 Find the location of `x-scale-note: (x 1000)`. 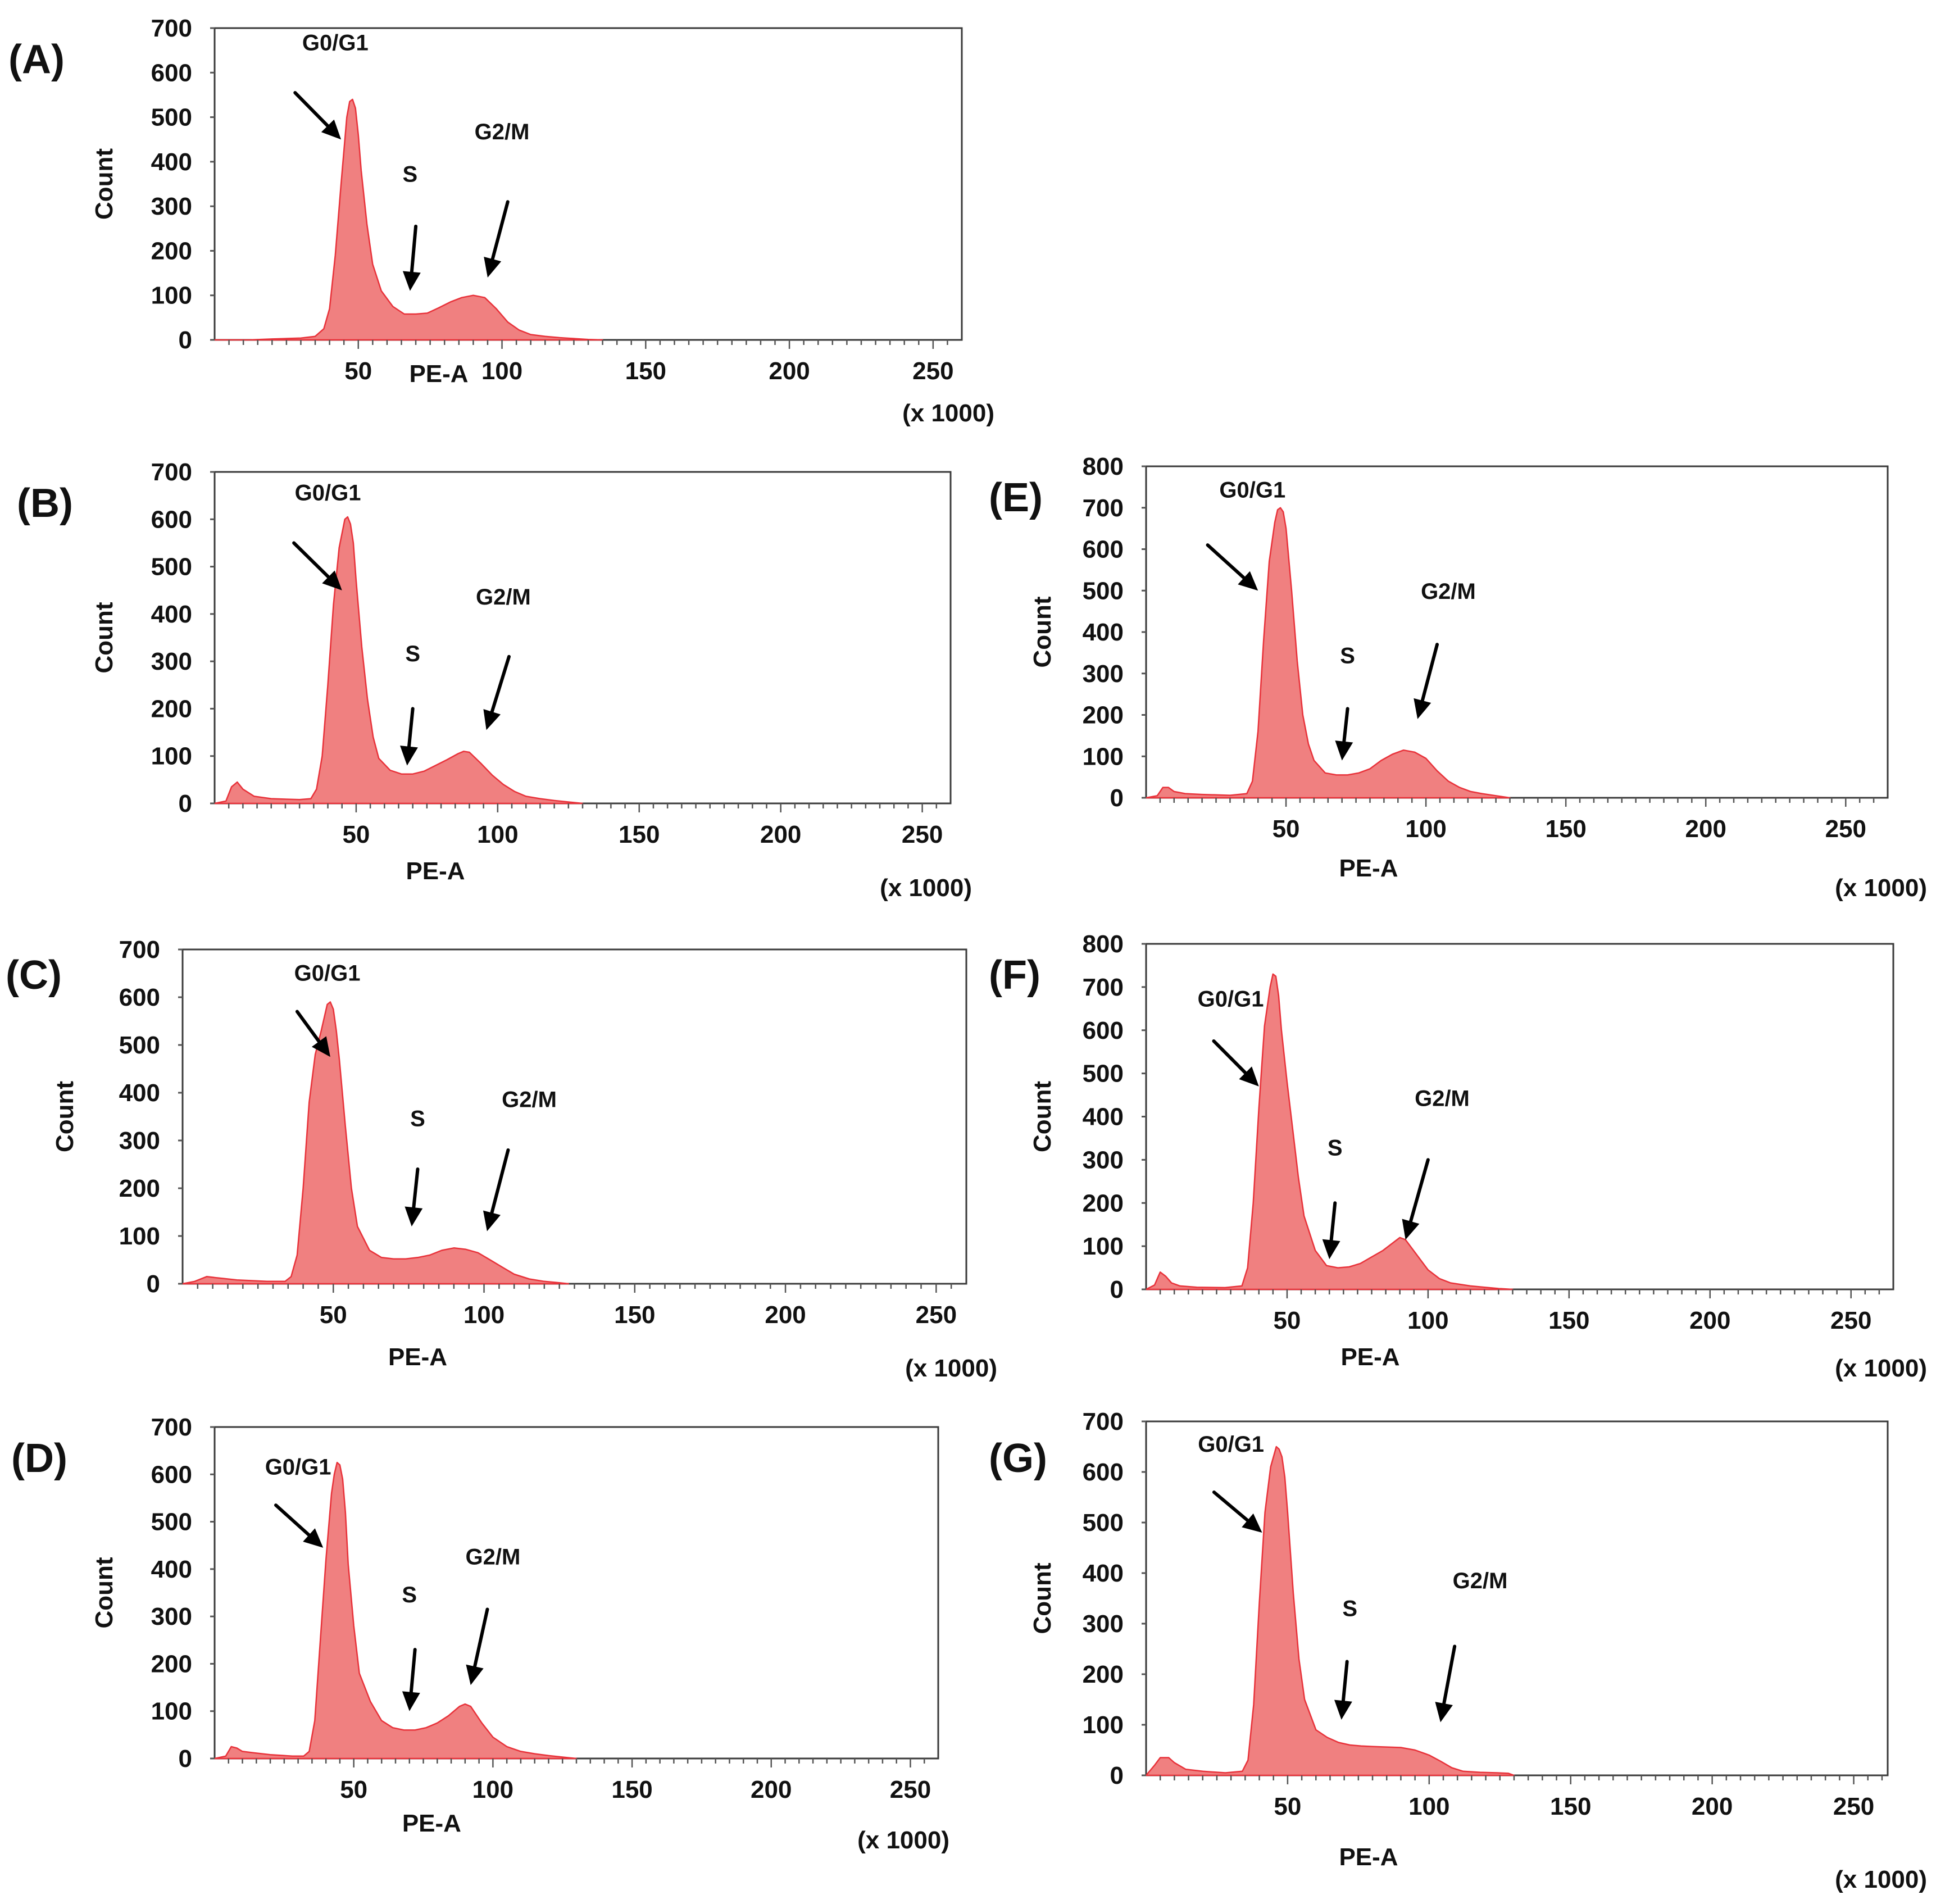

x-scale-note: (x 1000) is located at coordinates (951, 1368).